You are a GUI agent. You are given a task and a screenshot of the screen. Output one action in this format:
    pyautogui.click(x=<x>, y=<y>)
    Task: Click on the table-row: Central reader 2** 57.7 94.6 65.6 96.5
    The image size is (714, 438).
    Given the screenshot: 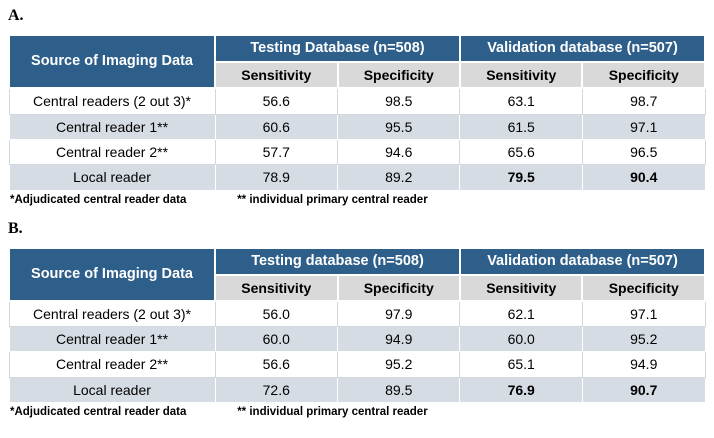 What is the action you would take?
    pyautogui.click(x=357, y=152)
    